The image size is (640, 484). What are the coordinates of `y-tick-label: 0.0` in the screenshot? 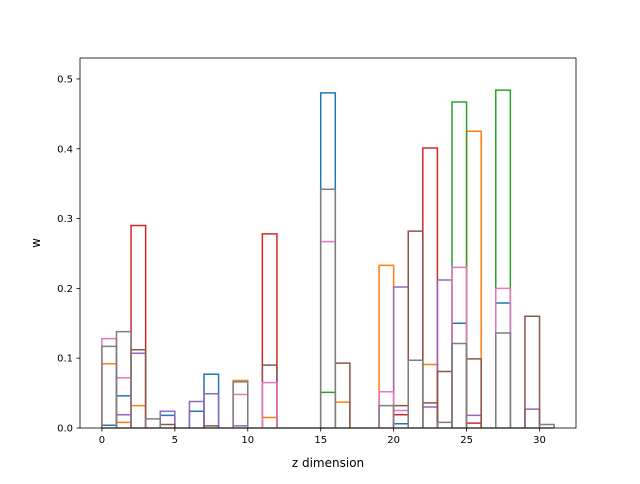 It's located at (65, 429).